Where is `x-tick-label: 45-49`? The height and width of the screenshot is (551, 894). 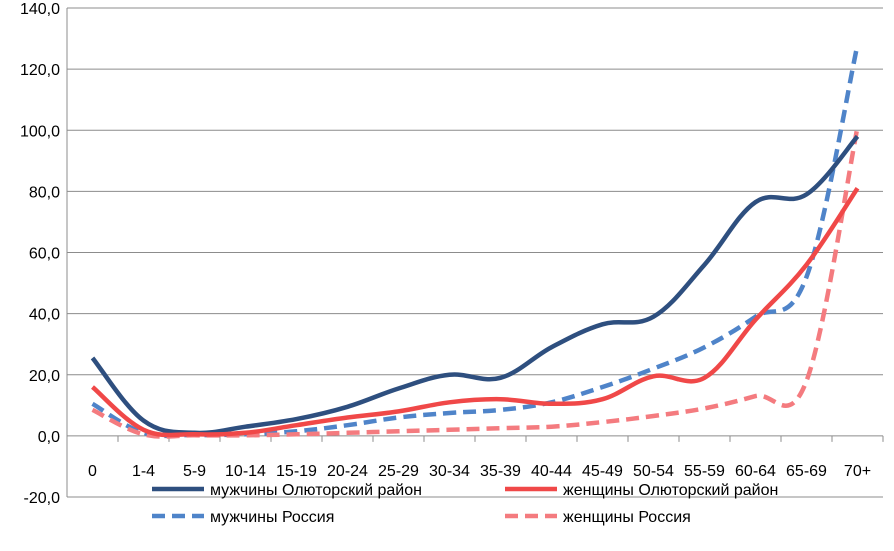
x-tick-label: 45-49 is located at coordinates (602, 471).